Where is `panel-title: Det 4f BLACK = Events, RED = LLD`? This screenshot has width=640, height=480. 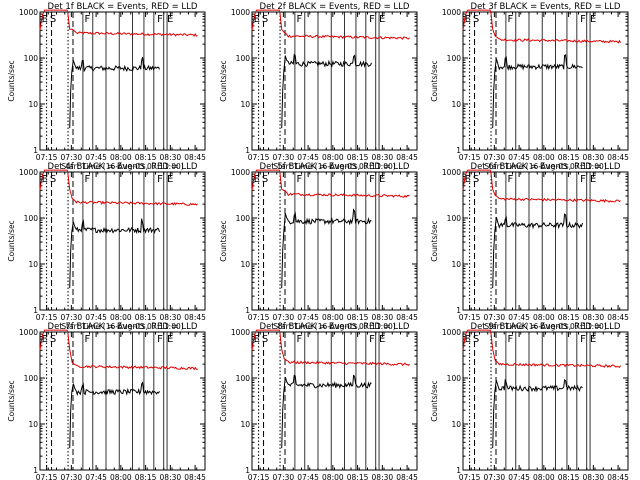
panel-title: Det 4f BLACK = Events, RED = LLD is located at coordinates (123, 167).